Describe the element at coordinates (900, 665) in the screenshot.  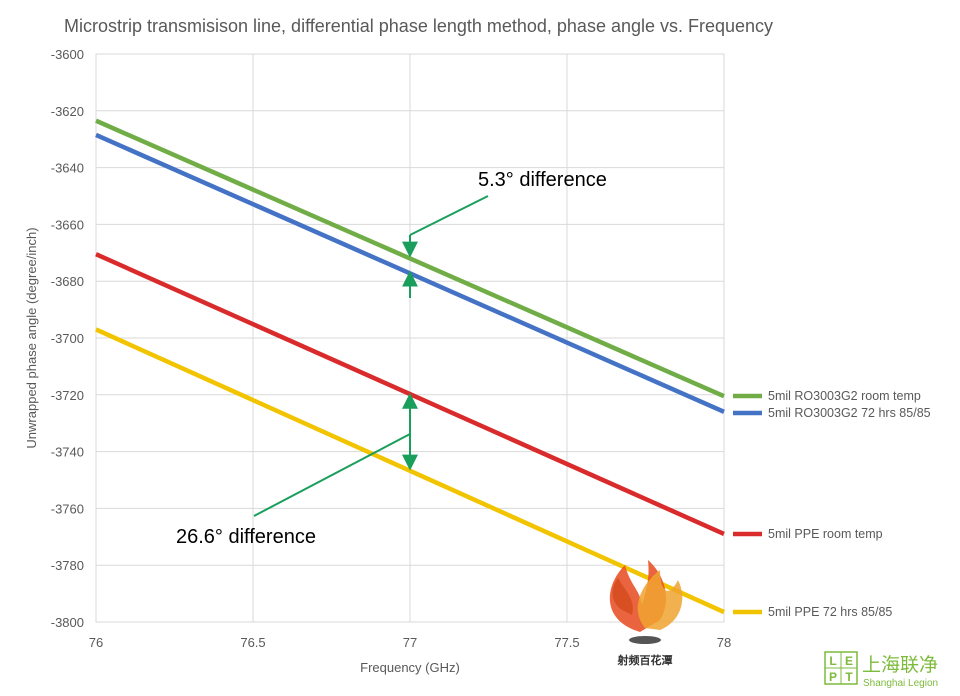
I see `watermark-right-label: 上海联净` at that location.